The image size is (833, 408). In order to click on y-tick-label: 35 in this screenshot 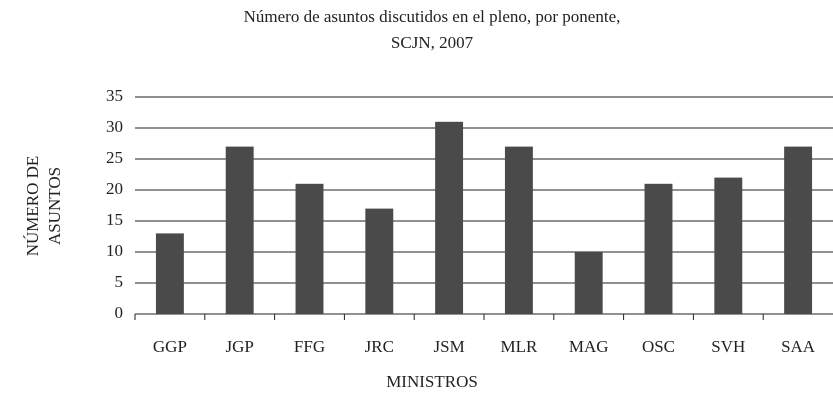, I will do `click(114, 95)`.